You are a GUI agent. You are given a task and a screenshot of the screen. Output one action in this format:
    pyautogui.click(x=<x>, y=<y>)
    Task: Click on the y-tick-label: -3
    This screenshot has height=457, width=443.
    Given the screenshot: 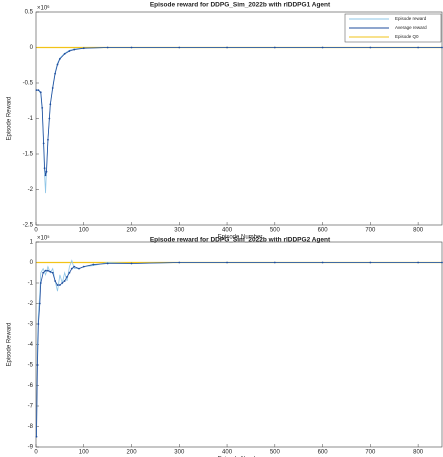 What is the action you would take?
    pyautogui.click(x=31, y=325)
    